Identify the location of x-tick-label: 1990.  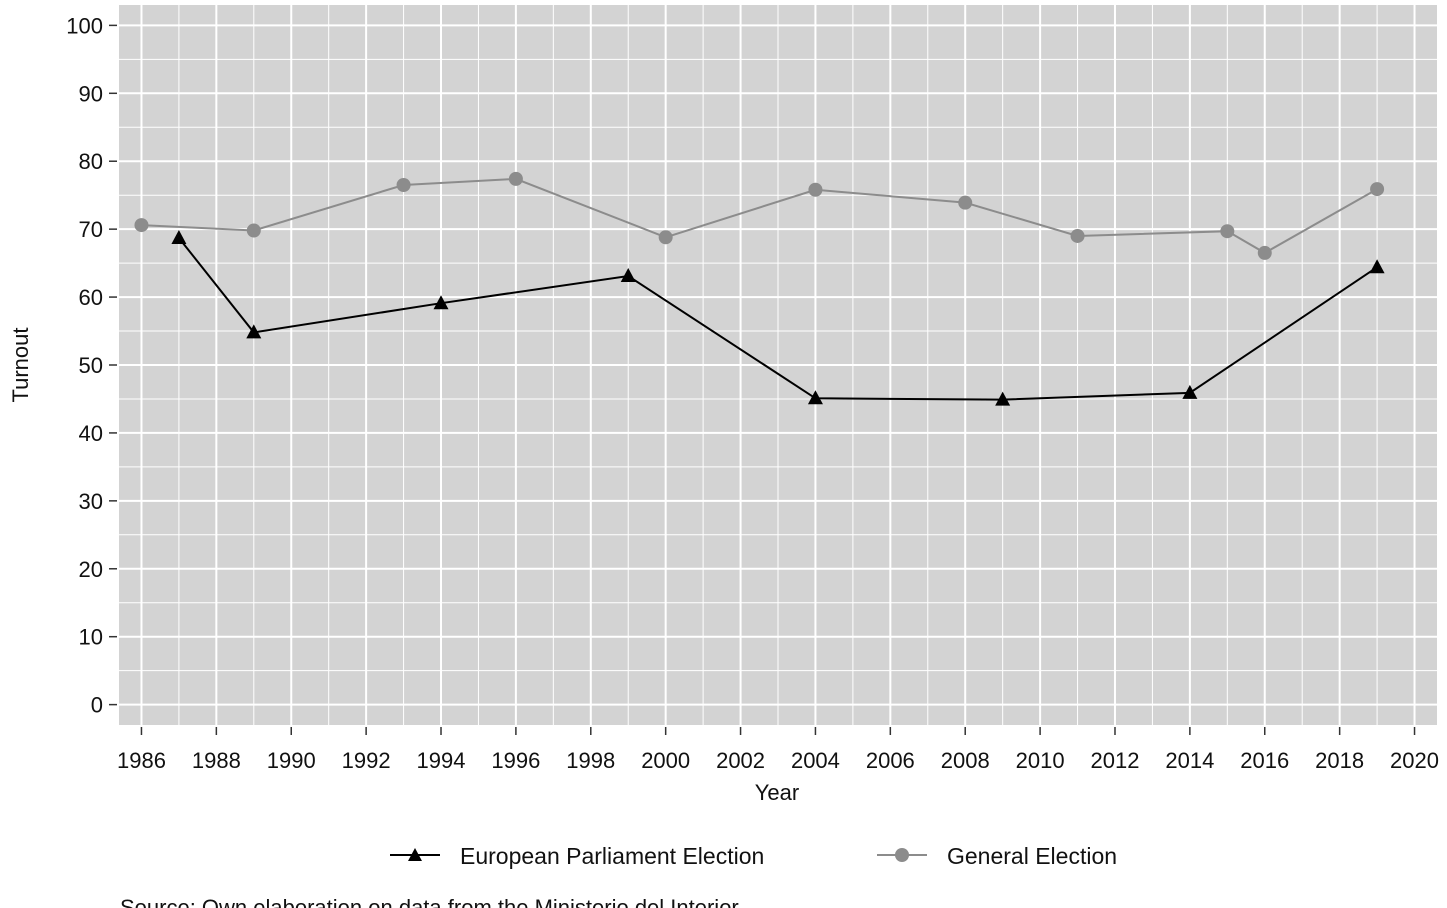
(291, 760).